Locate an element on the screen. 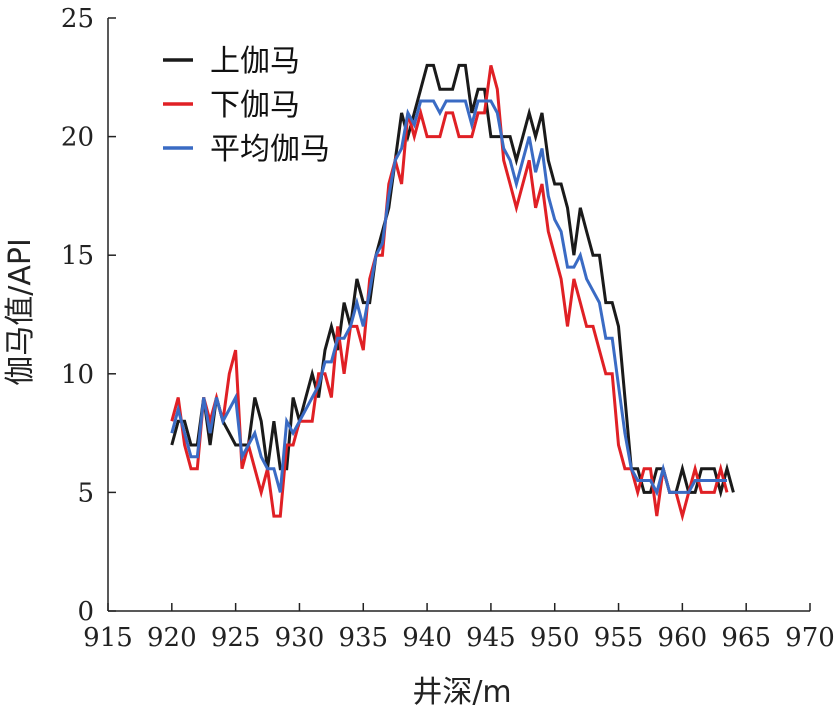 The height and width of the screenshot is (715, 836). y-tick-label: 10 is located at coordinates (77, 375).